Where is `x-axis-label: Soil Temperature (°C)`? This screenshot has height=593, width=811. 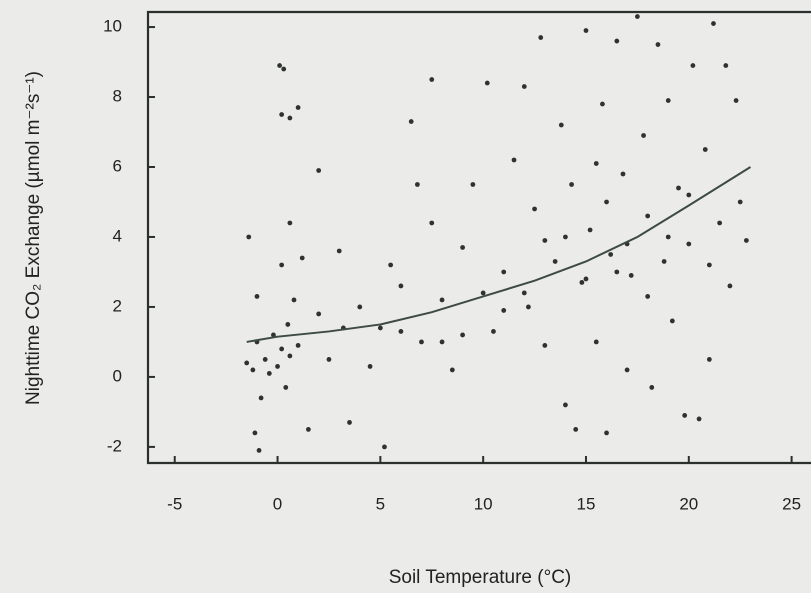
x-axis-label: Soil Temperature (°C) is located at coordinates (480, 577).